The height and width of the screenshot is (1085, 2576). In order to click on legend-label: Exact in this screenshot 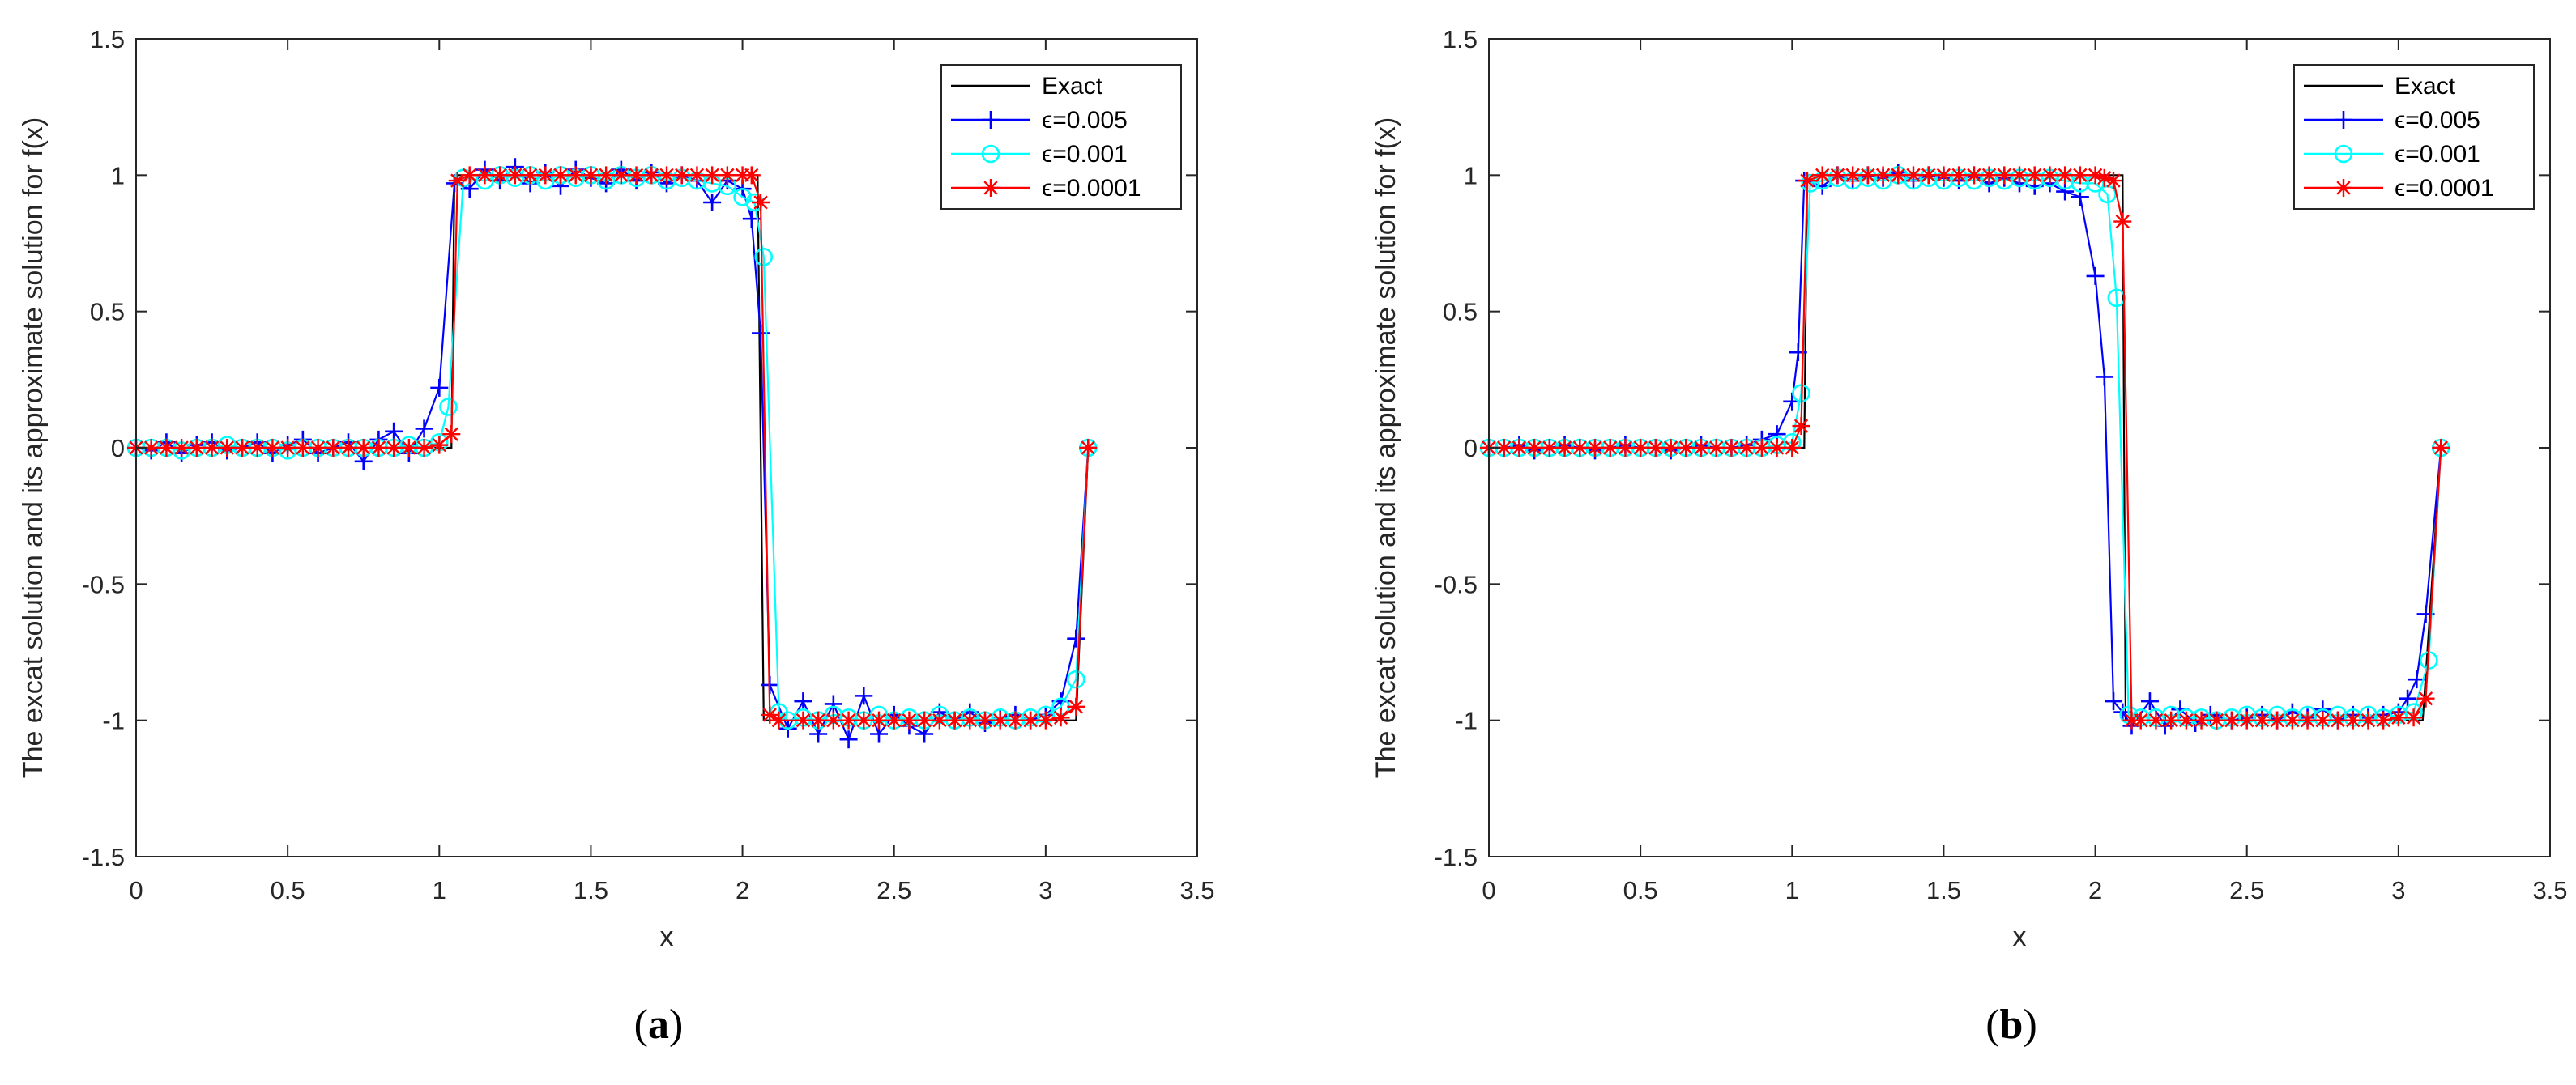, I will do `click(2425, 86)`.